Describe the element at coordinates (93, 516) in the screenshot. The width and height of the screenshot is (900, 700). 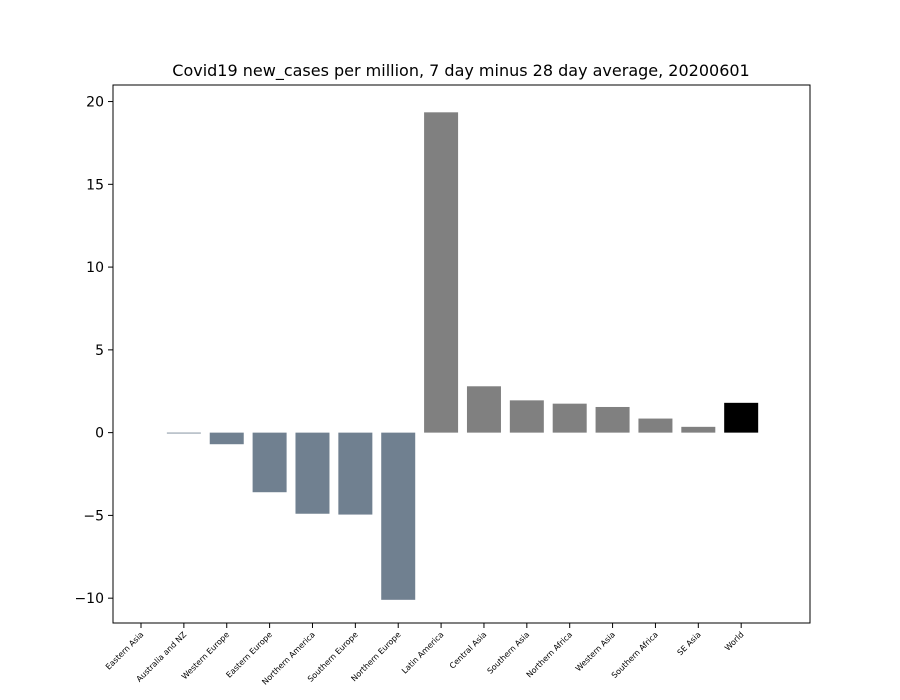
I see `y-tick-label: −5` at that location.